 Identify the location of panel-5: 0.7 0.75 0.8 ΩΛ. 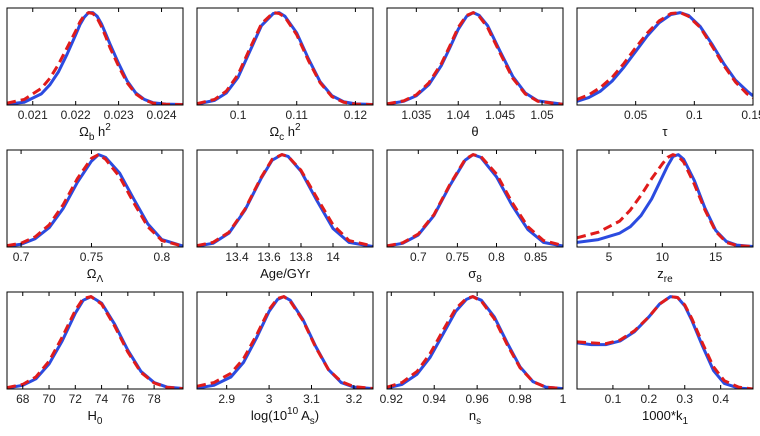
(95, 217).